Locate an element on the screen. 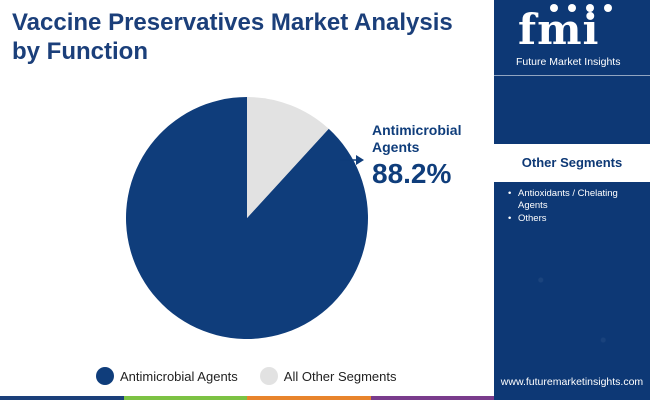 The image size is (650, 400). callout-label: Antimicrobial Agents is located at coordinates (417, 138).